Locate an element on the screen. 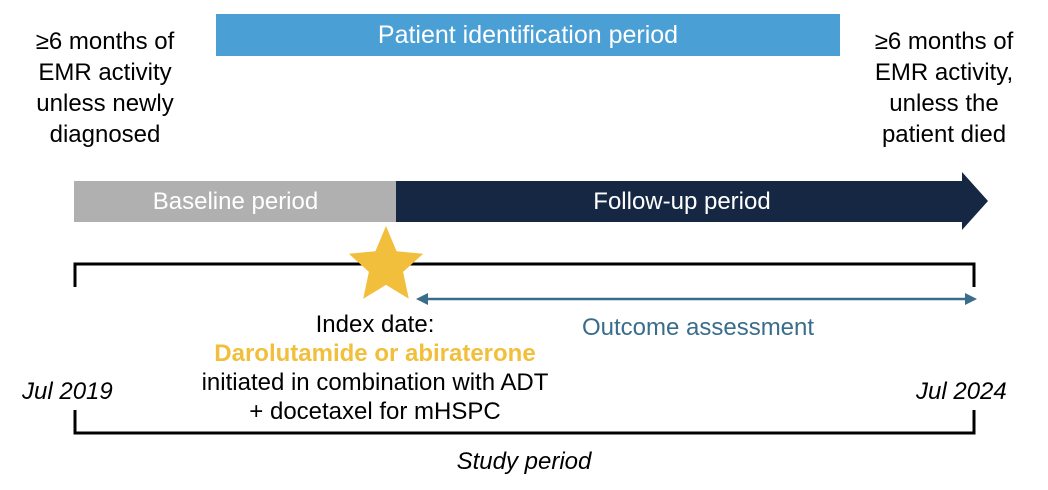  index-date-drug: Darolutamide or abiraterone is located at coordinates (375, 353).